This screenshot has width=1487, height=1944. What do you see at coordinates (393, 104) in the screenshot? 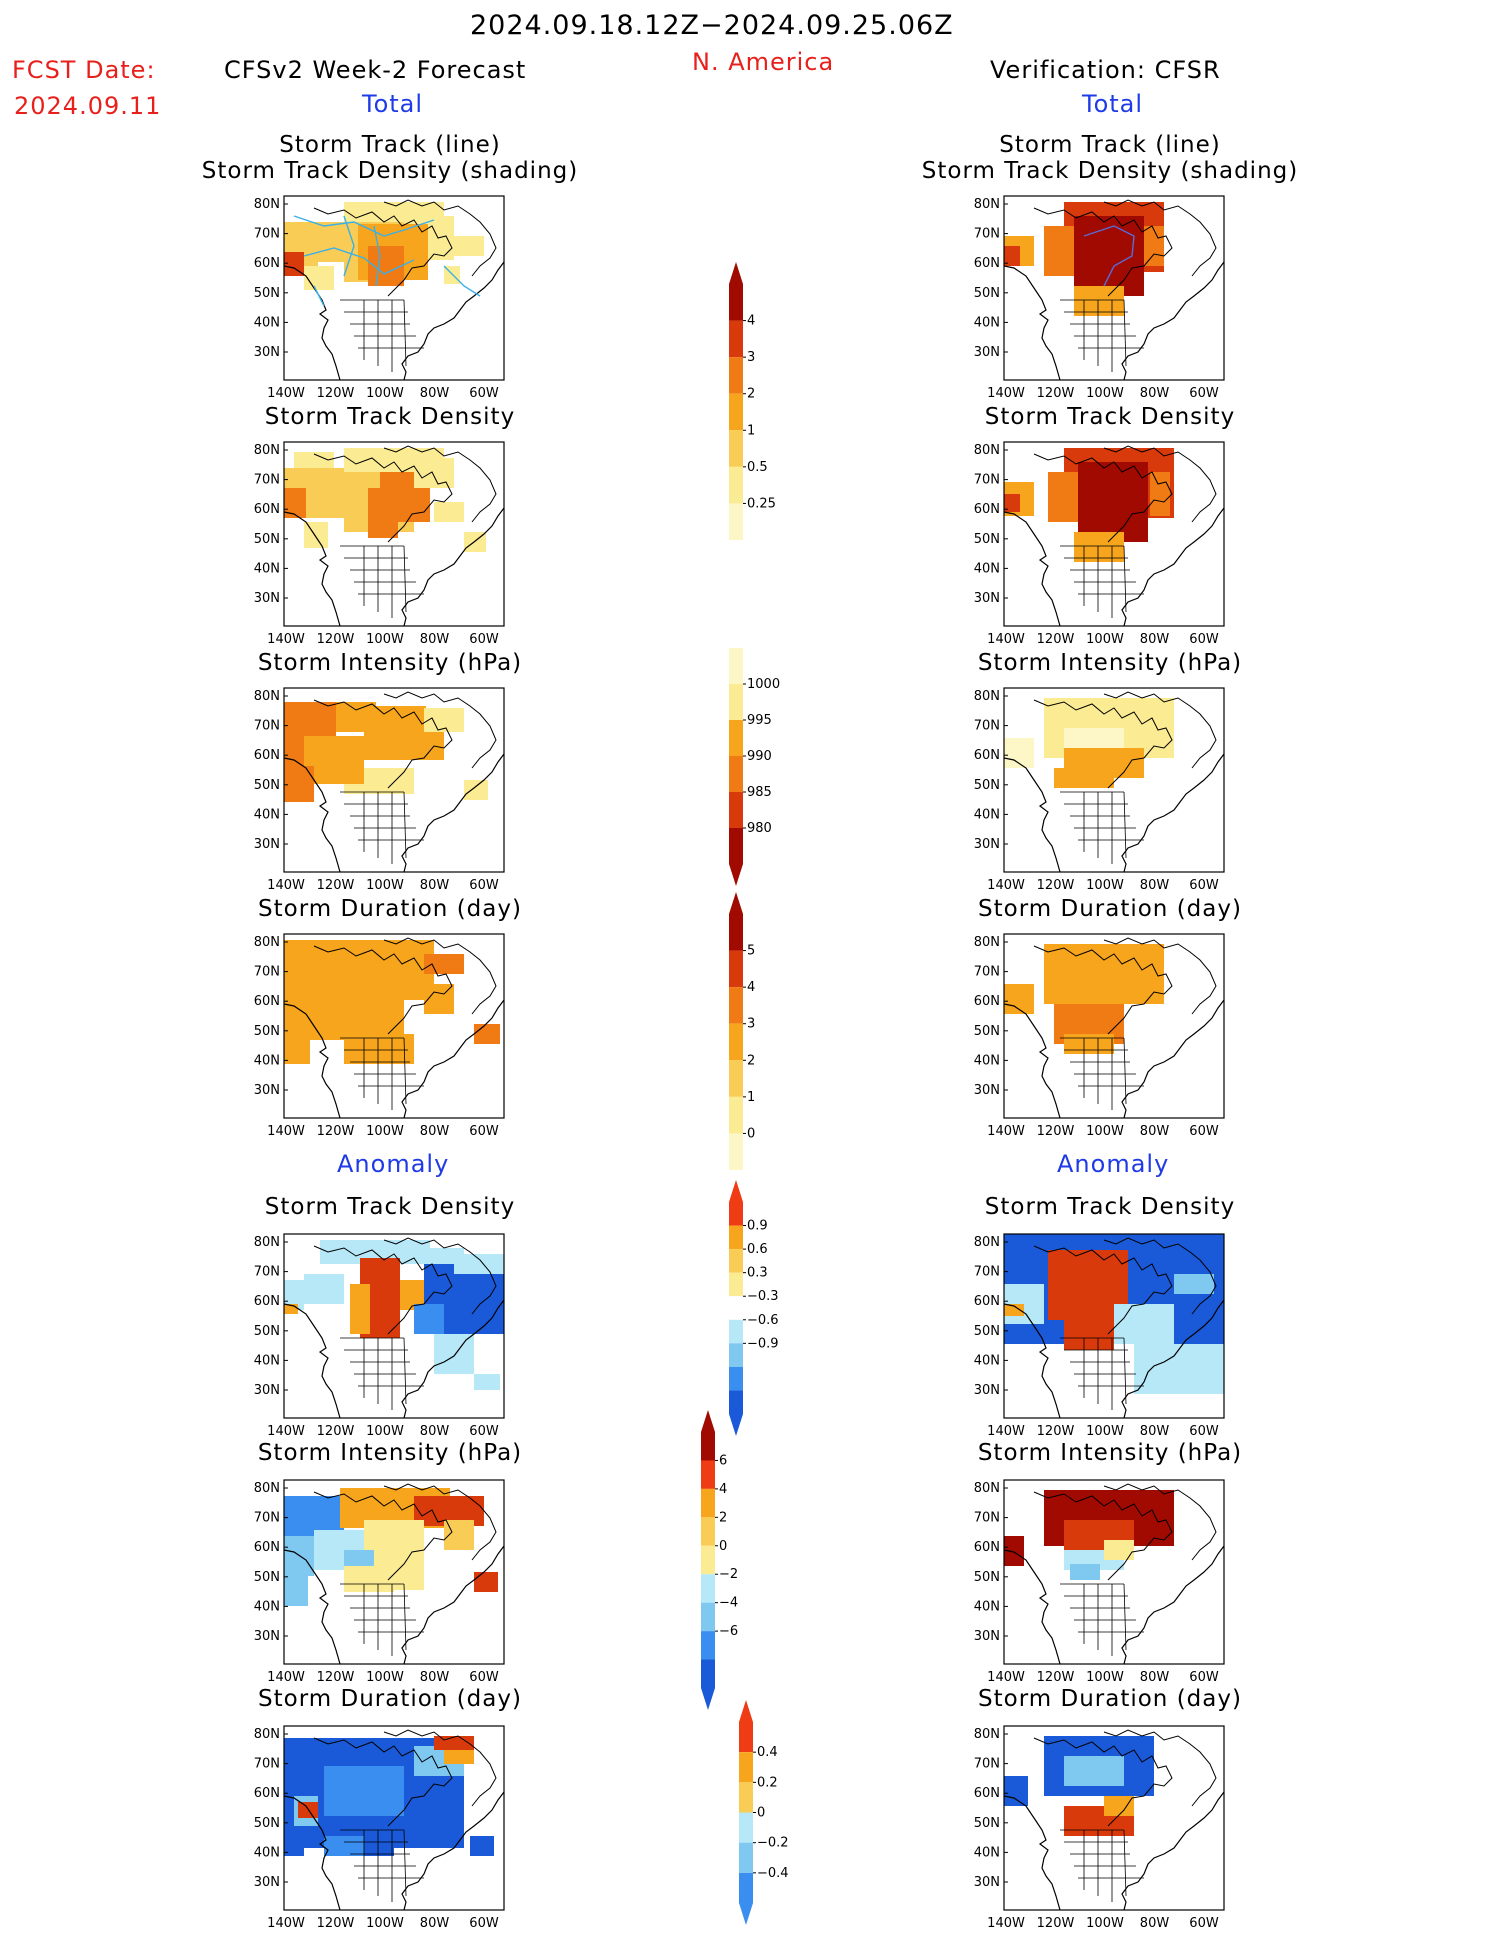
I see `total-label-left: Total` at bounding box center [393, 104].